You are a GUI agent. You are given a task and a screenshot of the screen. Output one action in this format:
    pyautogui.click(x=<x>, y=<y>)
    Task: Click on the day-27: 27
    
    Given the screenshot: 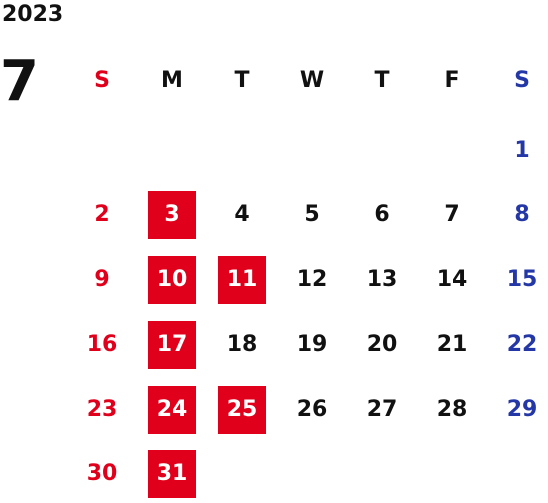 What is the action you would take?
    pyautogui.click(x=382, y=409)
    